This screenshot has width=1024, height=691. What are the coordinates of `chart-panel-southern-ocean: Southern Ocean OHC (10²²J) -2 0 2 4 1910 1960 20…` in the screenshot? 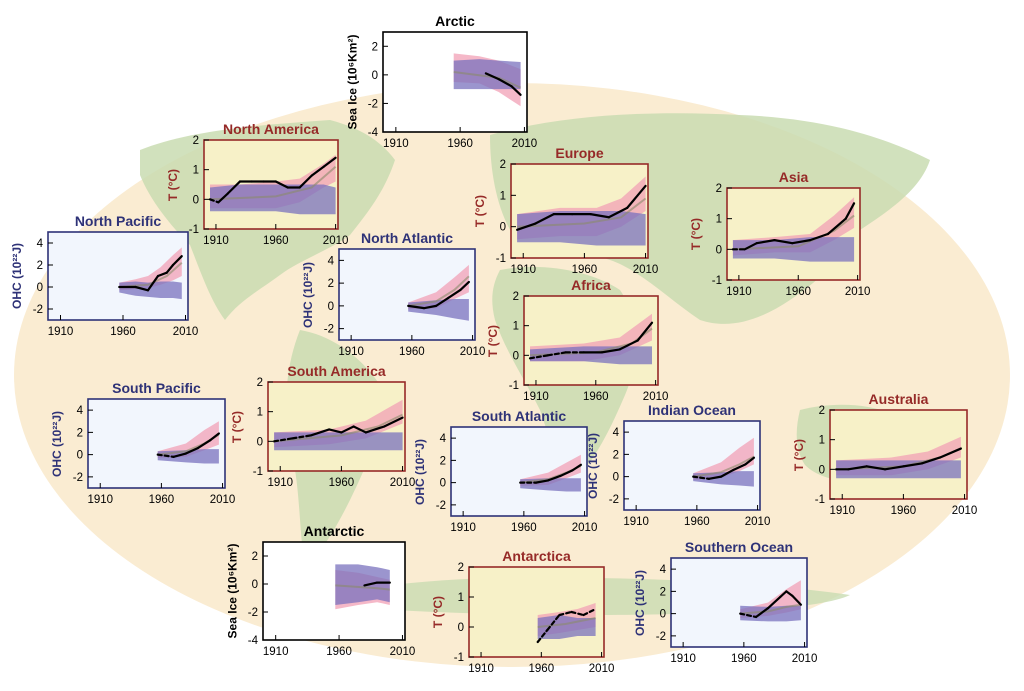 It's located at (725, 602).